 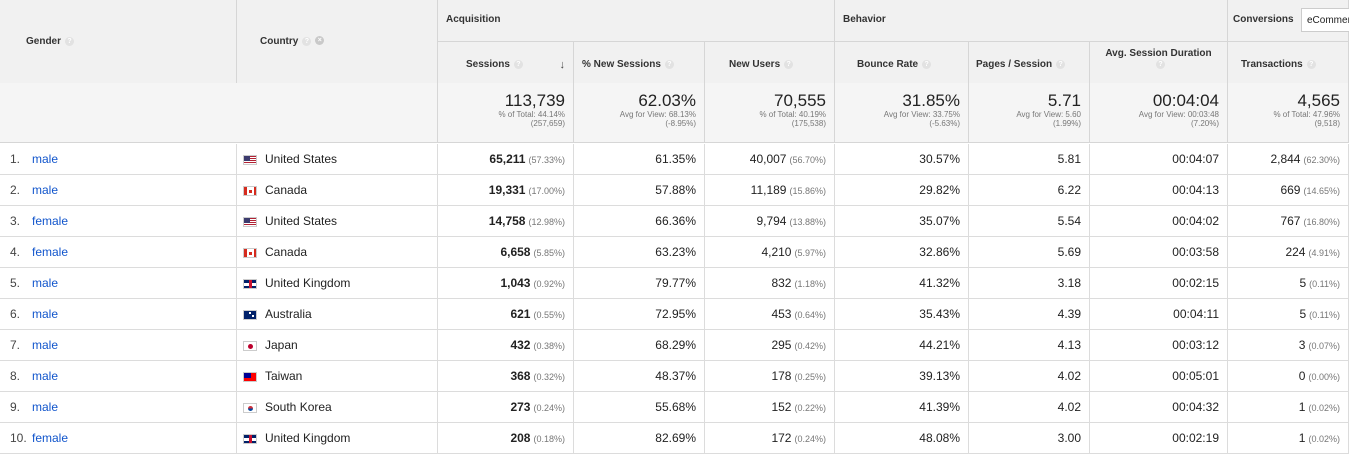 I want to click on new-users-share: (15.86%), so click(x=807, y=191).